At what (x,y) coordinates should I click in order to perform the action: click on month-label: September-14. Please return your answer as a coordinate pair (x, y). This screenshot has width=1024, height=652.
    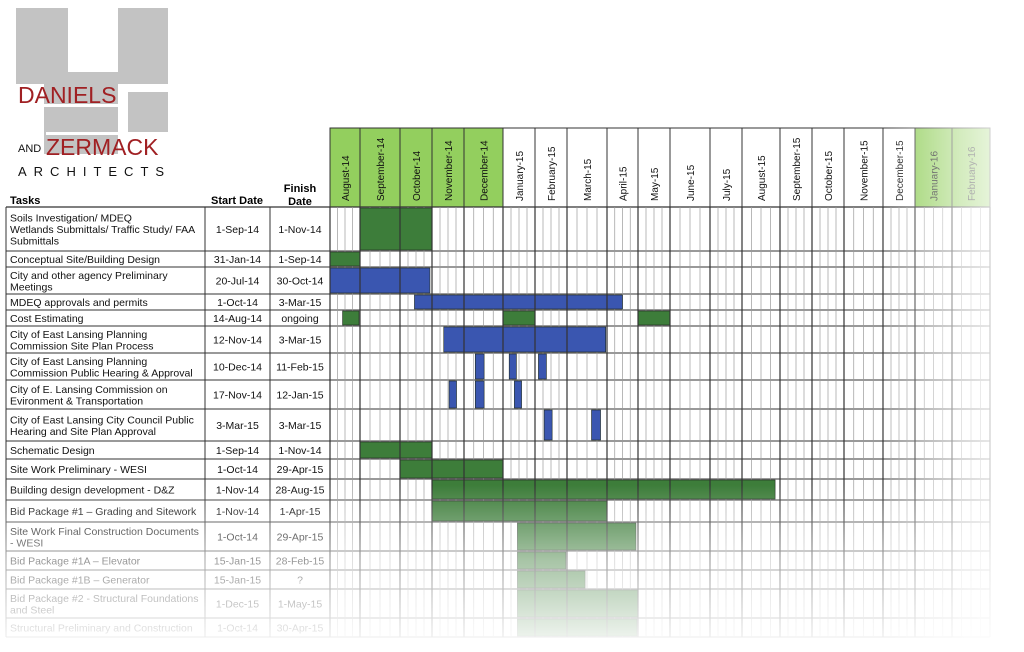
    Looking at the image, I should click on (381, 169).